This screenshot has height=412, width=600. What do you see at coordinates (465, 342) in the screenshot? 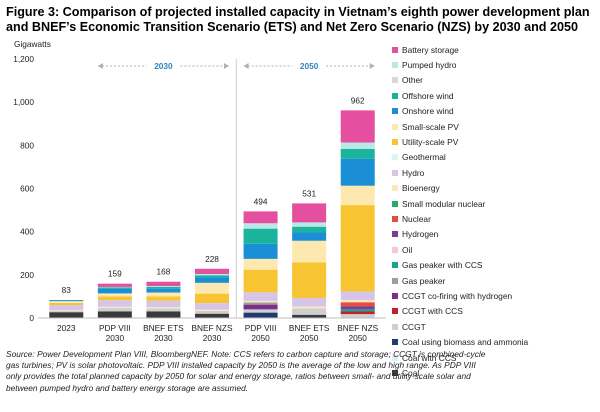
I see `legend-label: Coal using biomass and ammonia` at bounding box center [465, 342].